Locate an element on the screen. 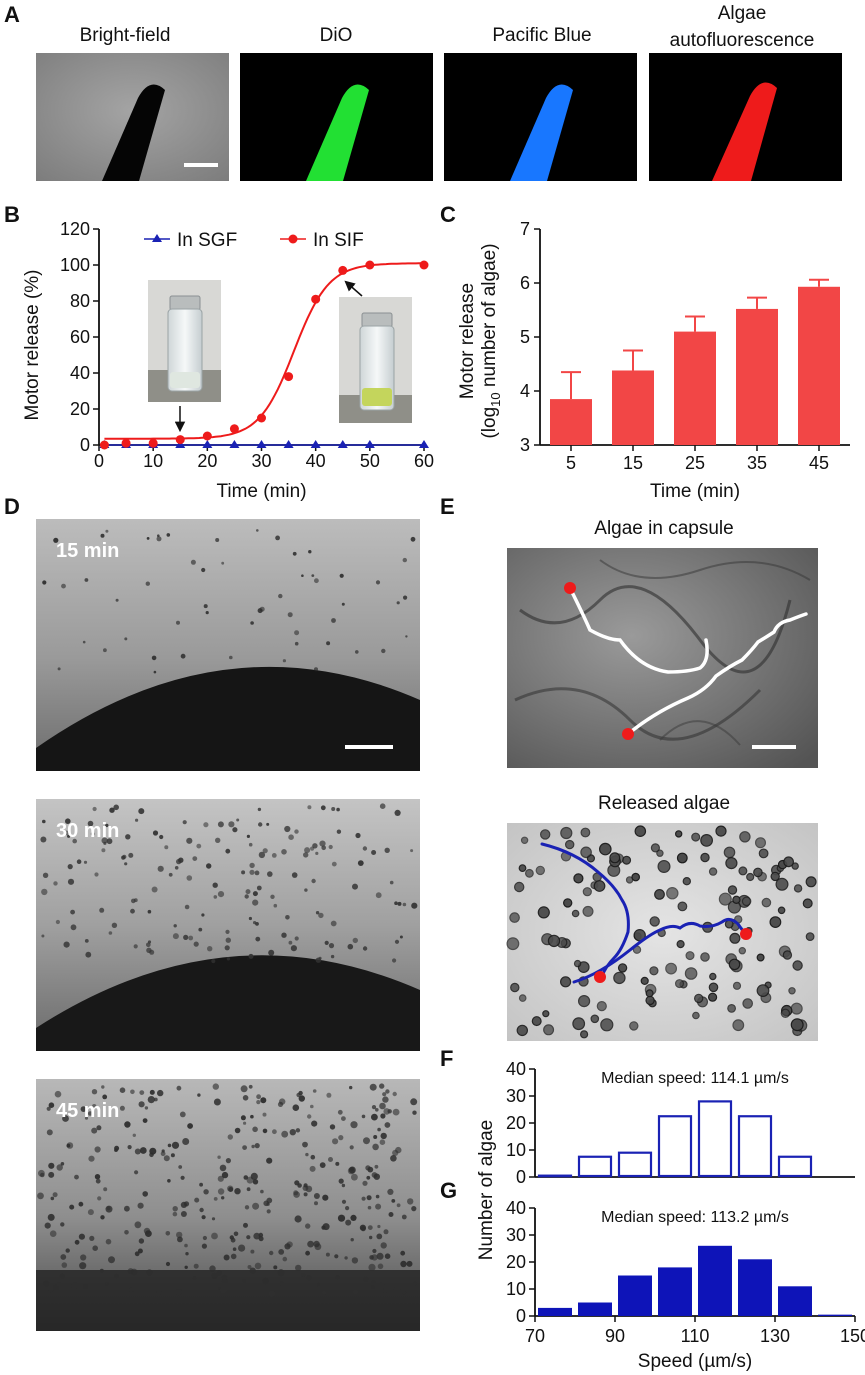  x-tick-label: 90 is located at coordinates (615, 1336).